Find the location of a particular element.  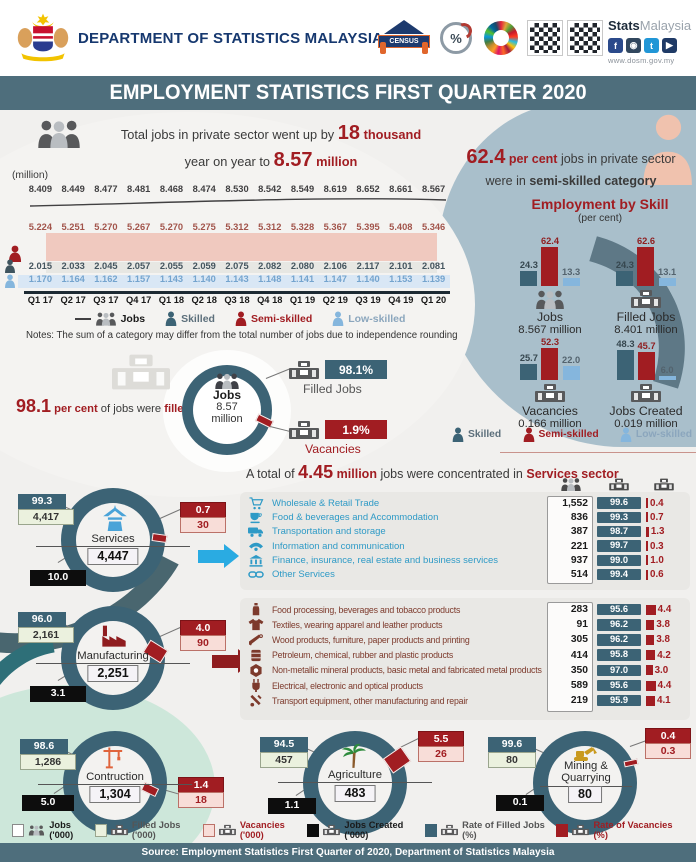

jobs-value: 414 is located at coordinates (579, 655).